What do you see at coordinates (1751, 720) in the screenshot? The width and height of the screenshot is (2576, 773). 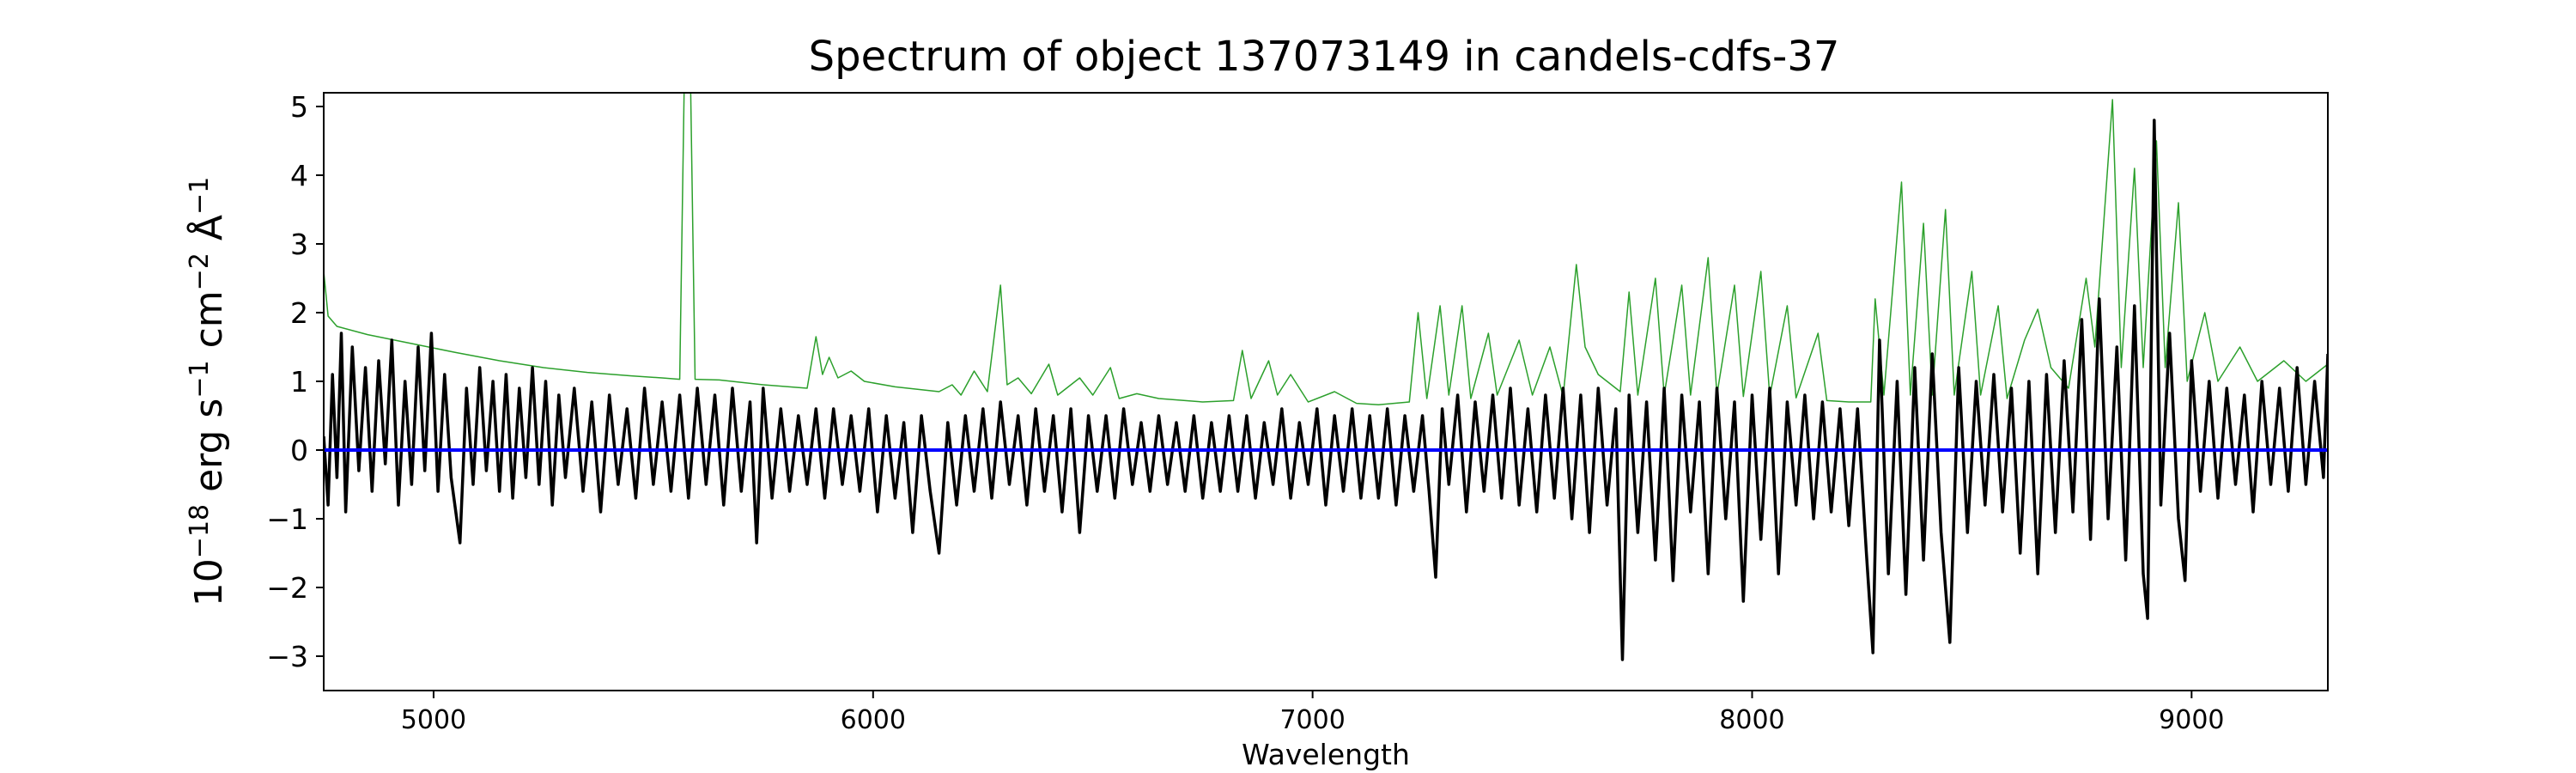 I see `x-tick-label: 8000` at bounding box center [1751, 720].